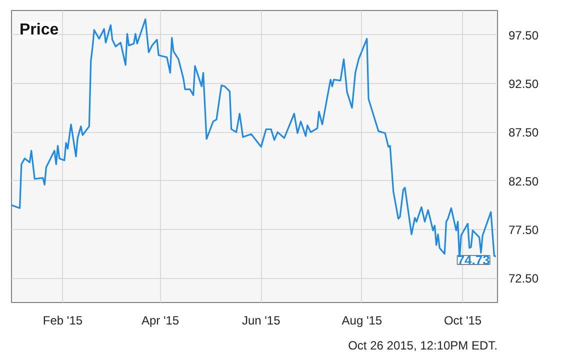  Describe the element at coordinates (261, 321) in the screenshot. I see `x-tick-label: Jun '15` at that location.